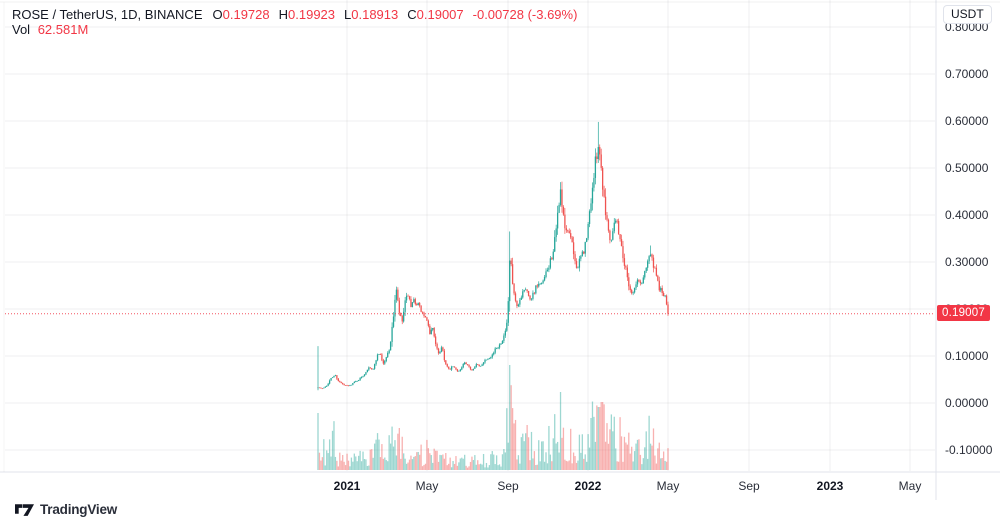 The image size is (1000, 527). What do you see at coordinates (969, 449) in the screenshot?
I see `price-axis-label: -0.10000` at bounding box center [969, 449].